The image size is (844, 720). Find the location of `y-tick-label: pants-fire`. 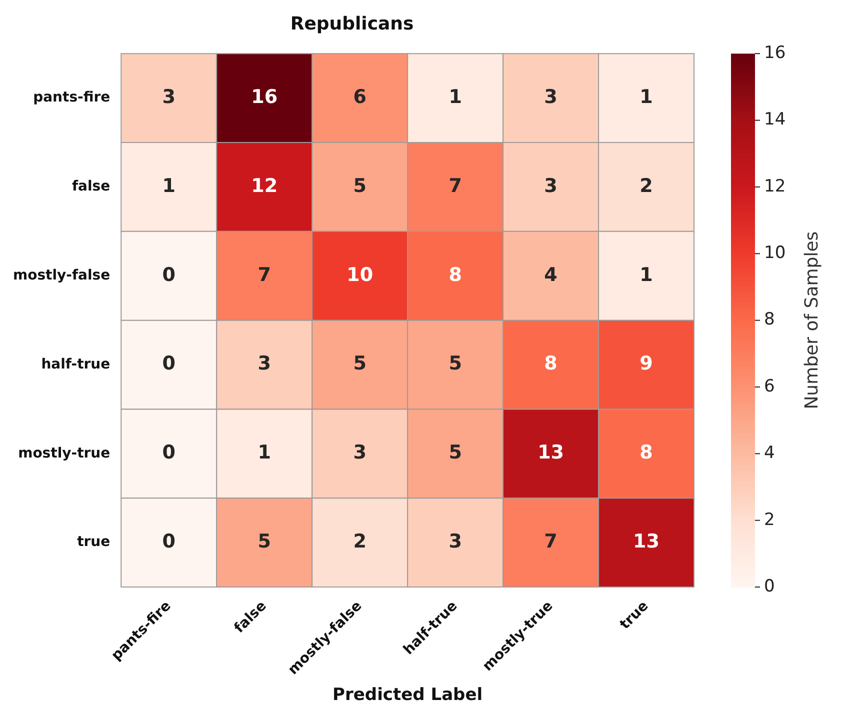

y-tick-label: pants-fire is located at coordinates (71, 98).